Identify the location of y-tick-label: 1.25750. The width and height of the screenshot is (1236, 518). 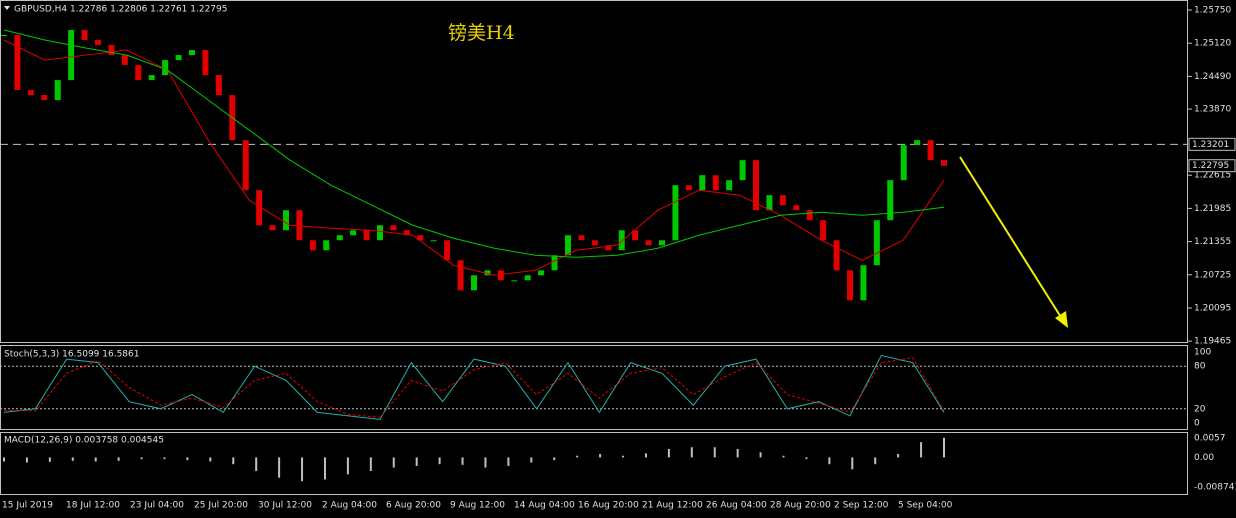
(1212, 11).